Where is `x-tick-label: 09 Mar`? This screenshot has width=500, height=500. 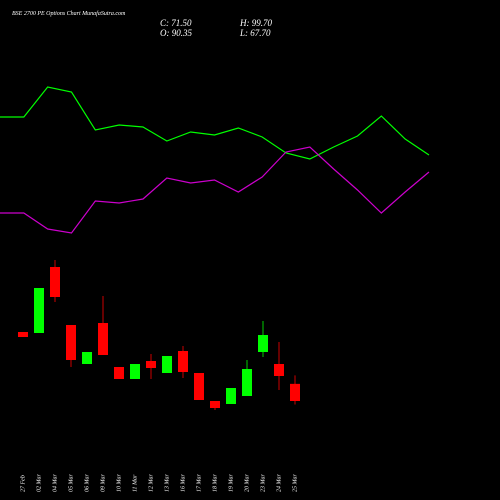 x-tick-label: 09 Mar is located at coordinates (103, 483).